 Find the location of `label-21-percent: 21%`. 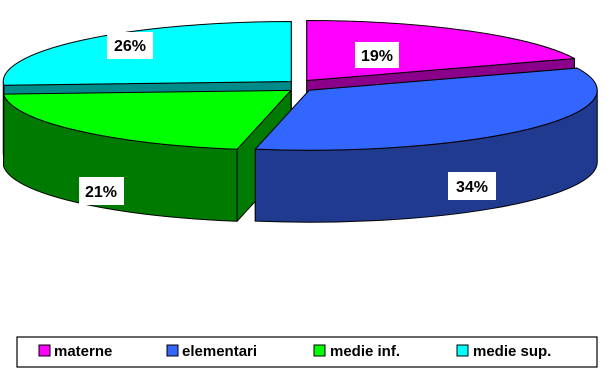

label-21-percent: 21% is located at coordinates (101, 192).